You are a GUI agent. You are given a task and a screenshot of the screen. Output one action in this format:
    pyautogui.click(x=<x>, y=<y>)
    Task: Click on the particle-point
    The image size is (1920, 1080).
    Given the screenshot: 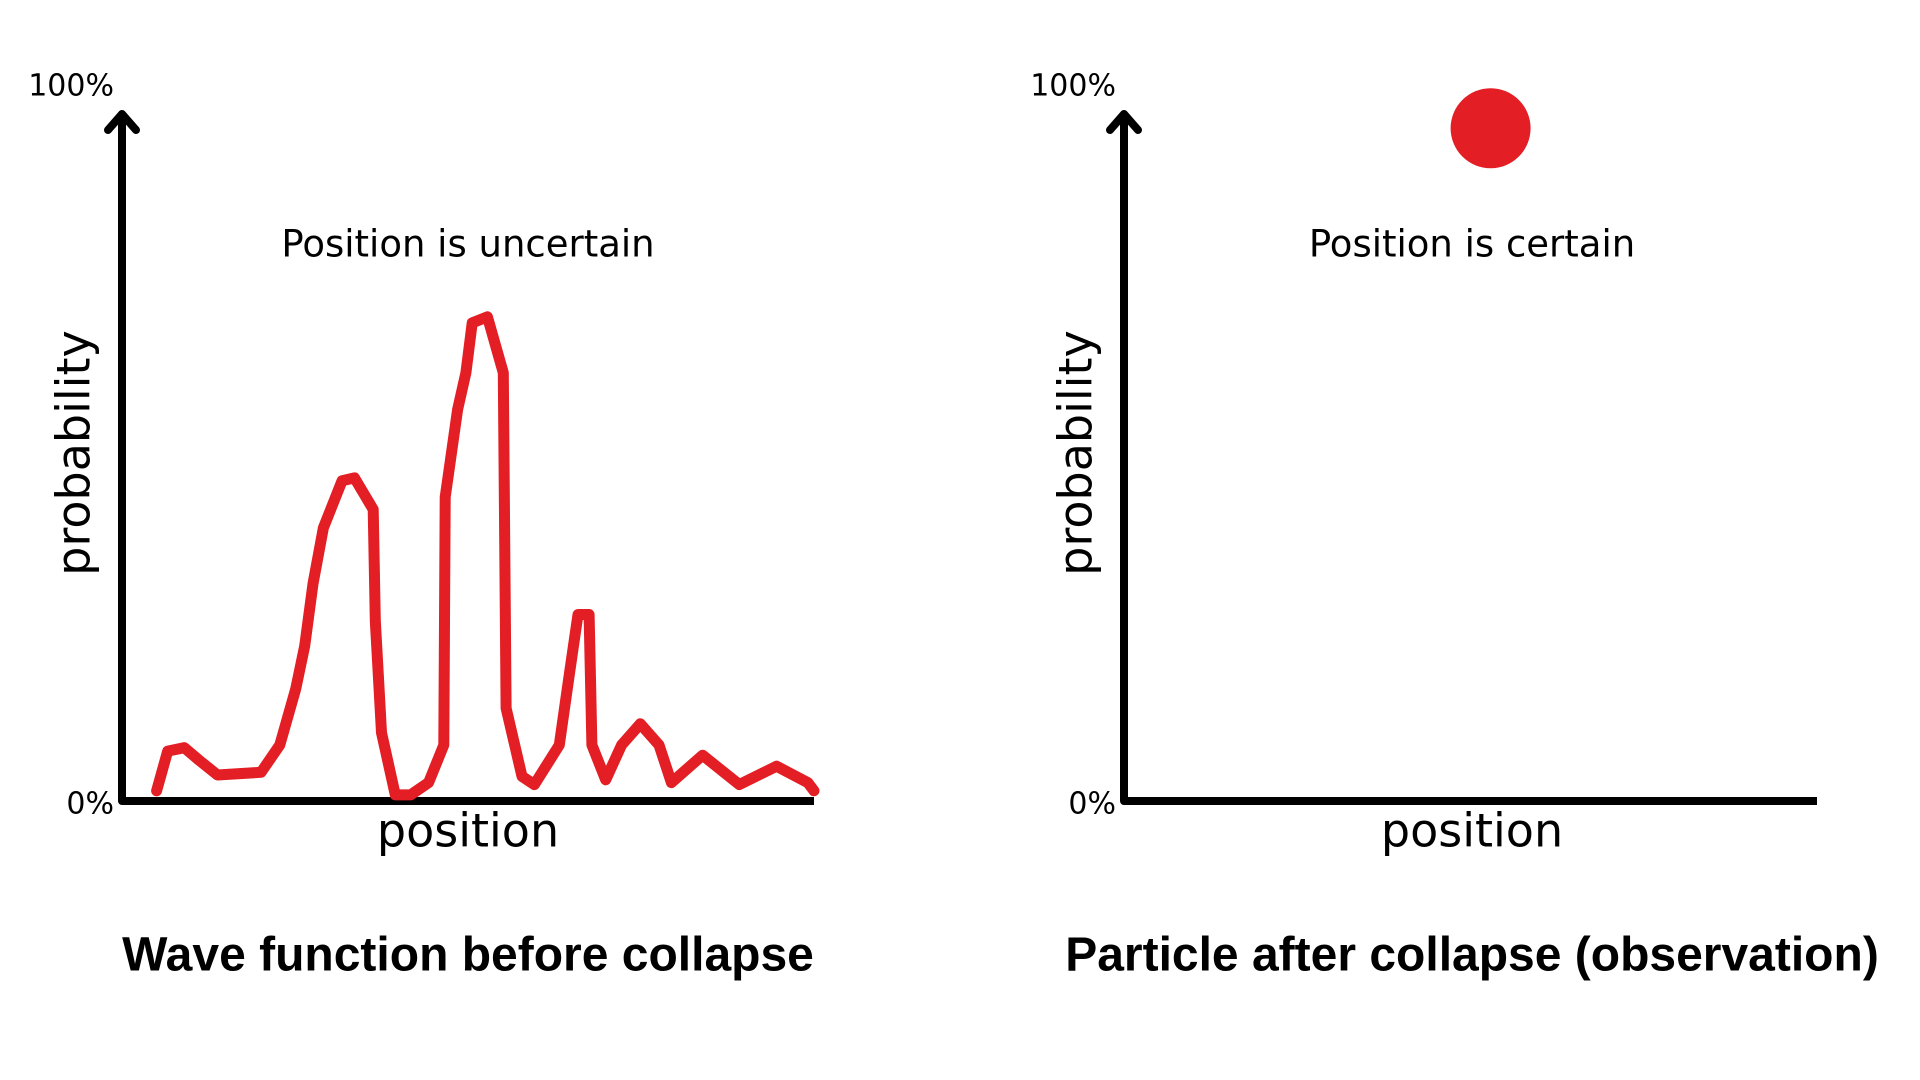 What is the action you would take?
    pyautogui.click(x=1490, y=128)
    